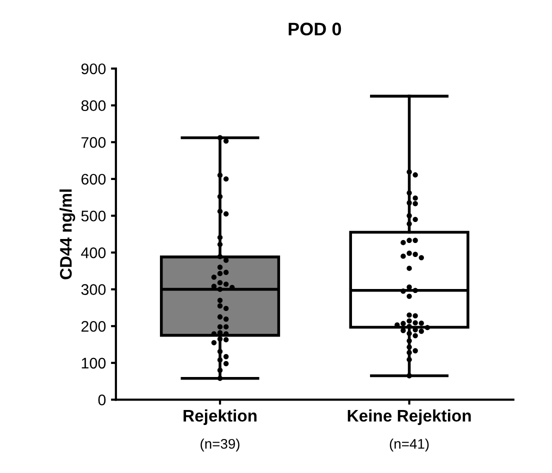  What do you see at coordinates (93, 68) in the screenshot?
I see `y-tick-label: 900` at bounding box center [93, 68].